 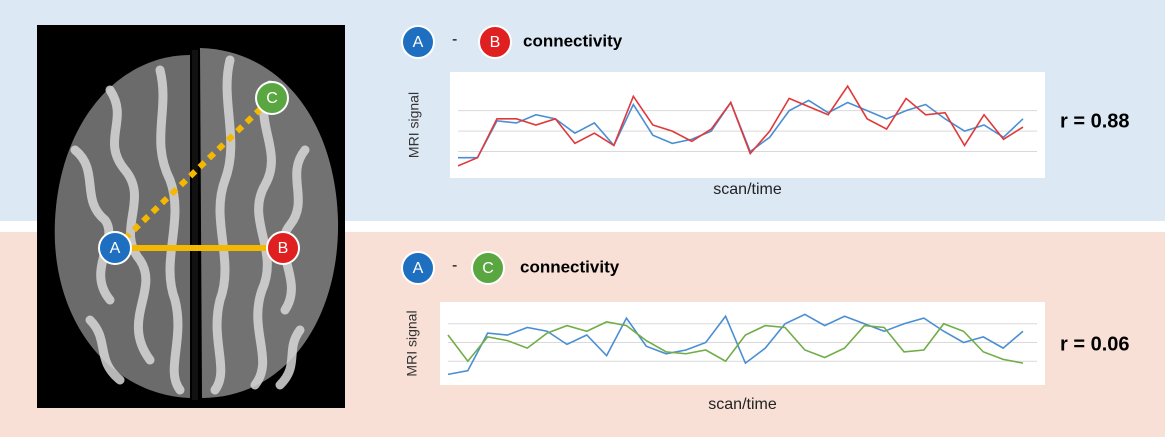 I want to click on correlation-label: r = 0.06, so click(x=1095, y=344).